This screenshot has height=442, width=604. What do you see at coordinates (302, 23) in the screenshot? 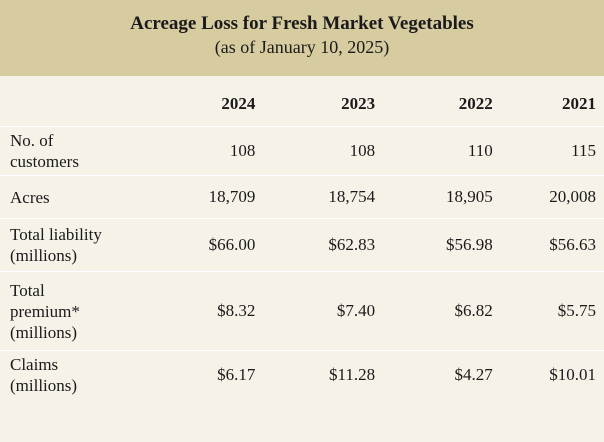
I see `table-title: Acreage Loss for Fresh Market Vegetables` at bounding box center [302, 23].